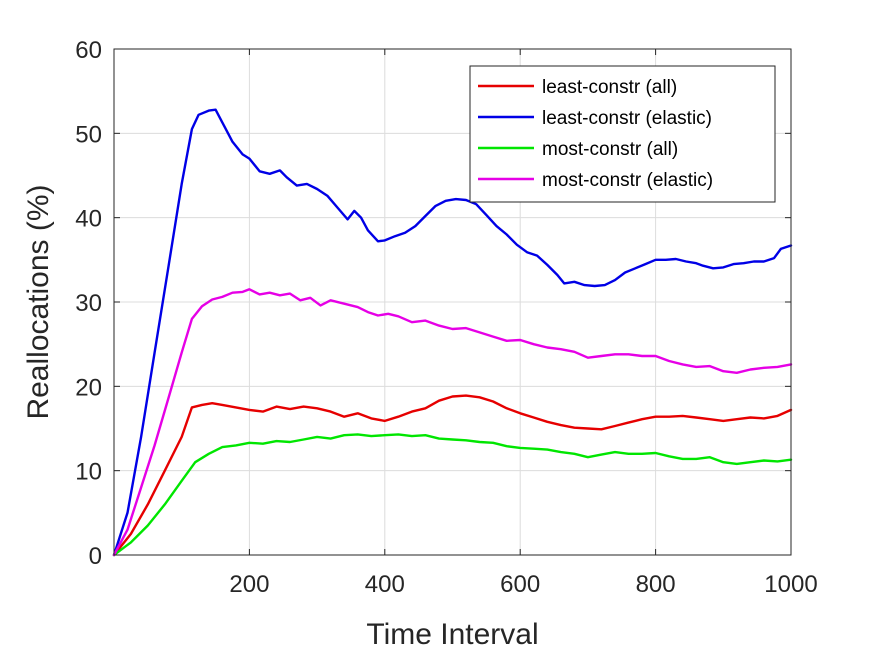 This screenshot has height=656, width=875. What do you see at coordinates (627, 118) in the screenshot?
I see `legend-label-2: least-constr (elastic)` at bounding box center [627, 118].